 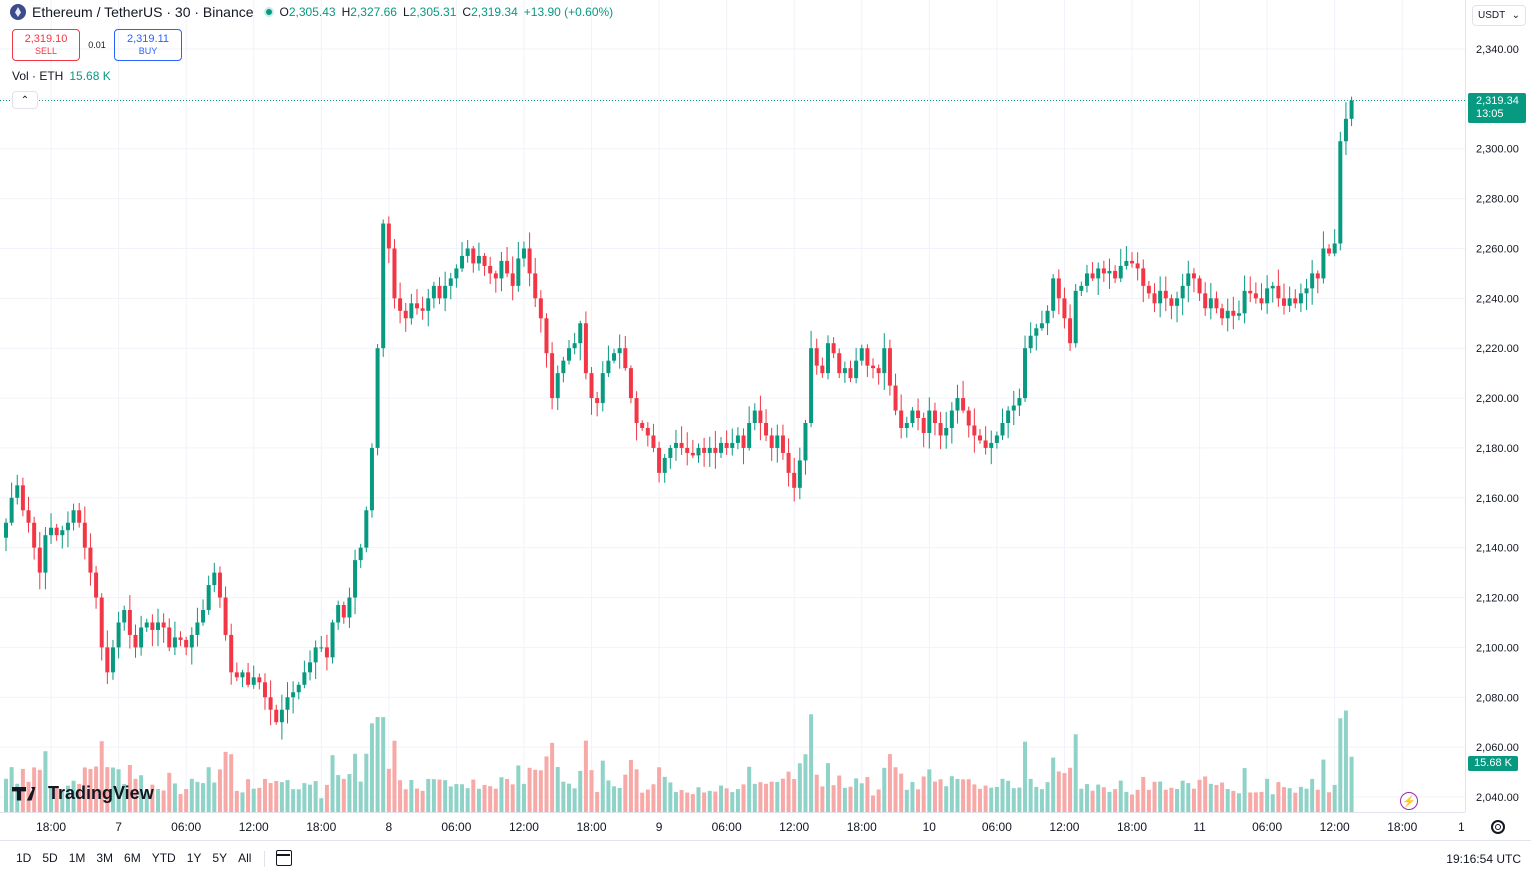 I want to click on range-button-1y: 1Y, so click(x=194, y=858).